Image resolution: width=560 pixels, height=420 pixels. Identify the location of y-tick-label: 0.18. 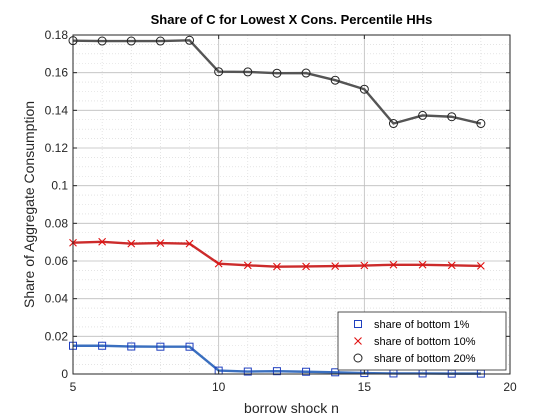
(57, 35).